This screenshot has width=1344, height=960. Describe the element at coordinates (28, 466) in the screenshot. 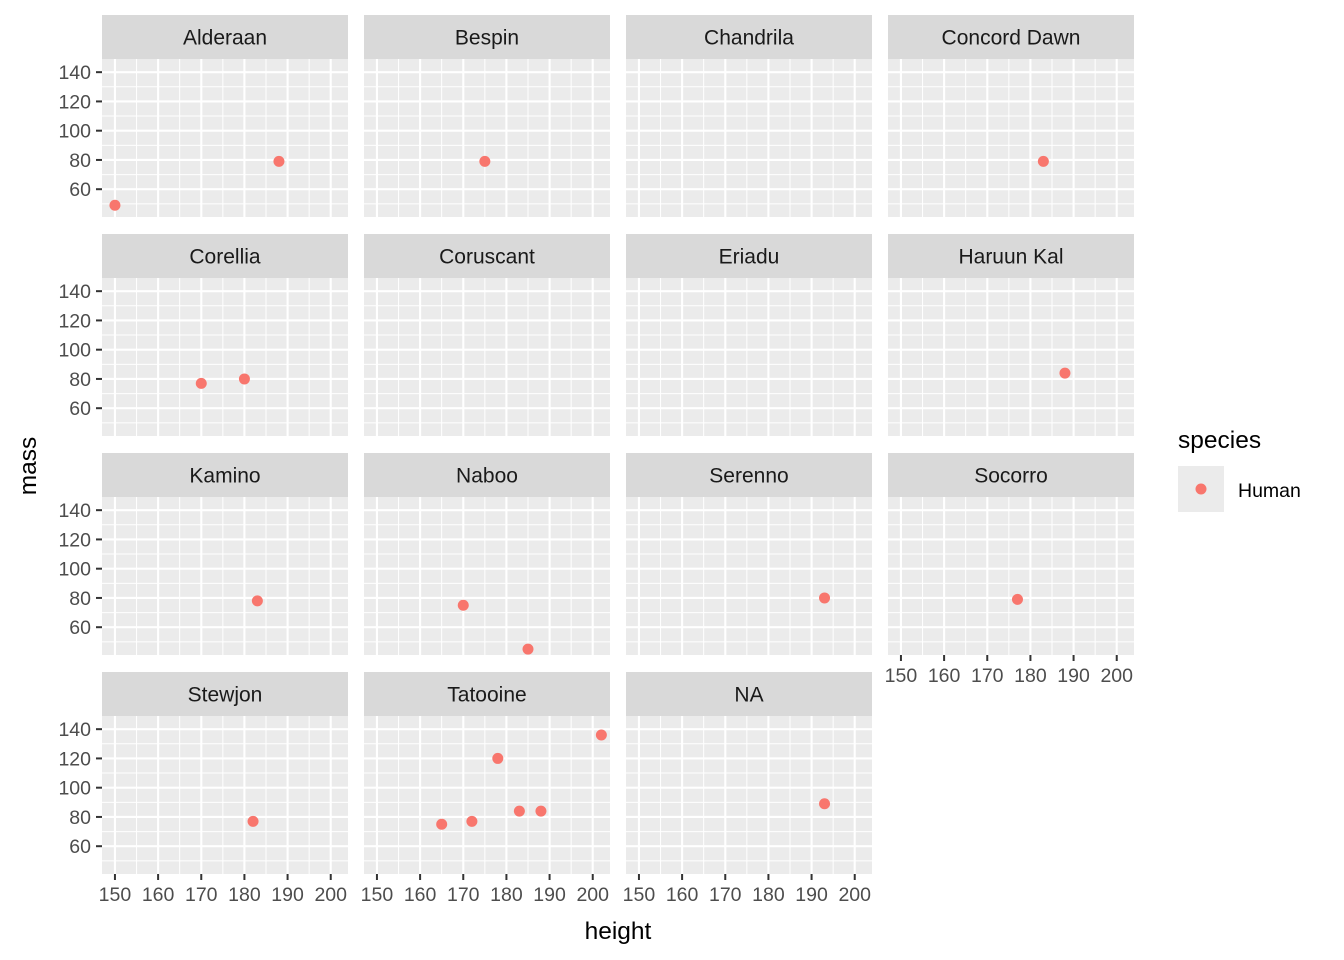

I see `y-axis-title: mass` at that location.